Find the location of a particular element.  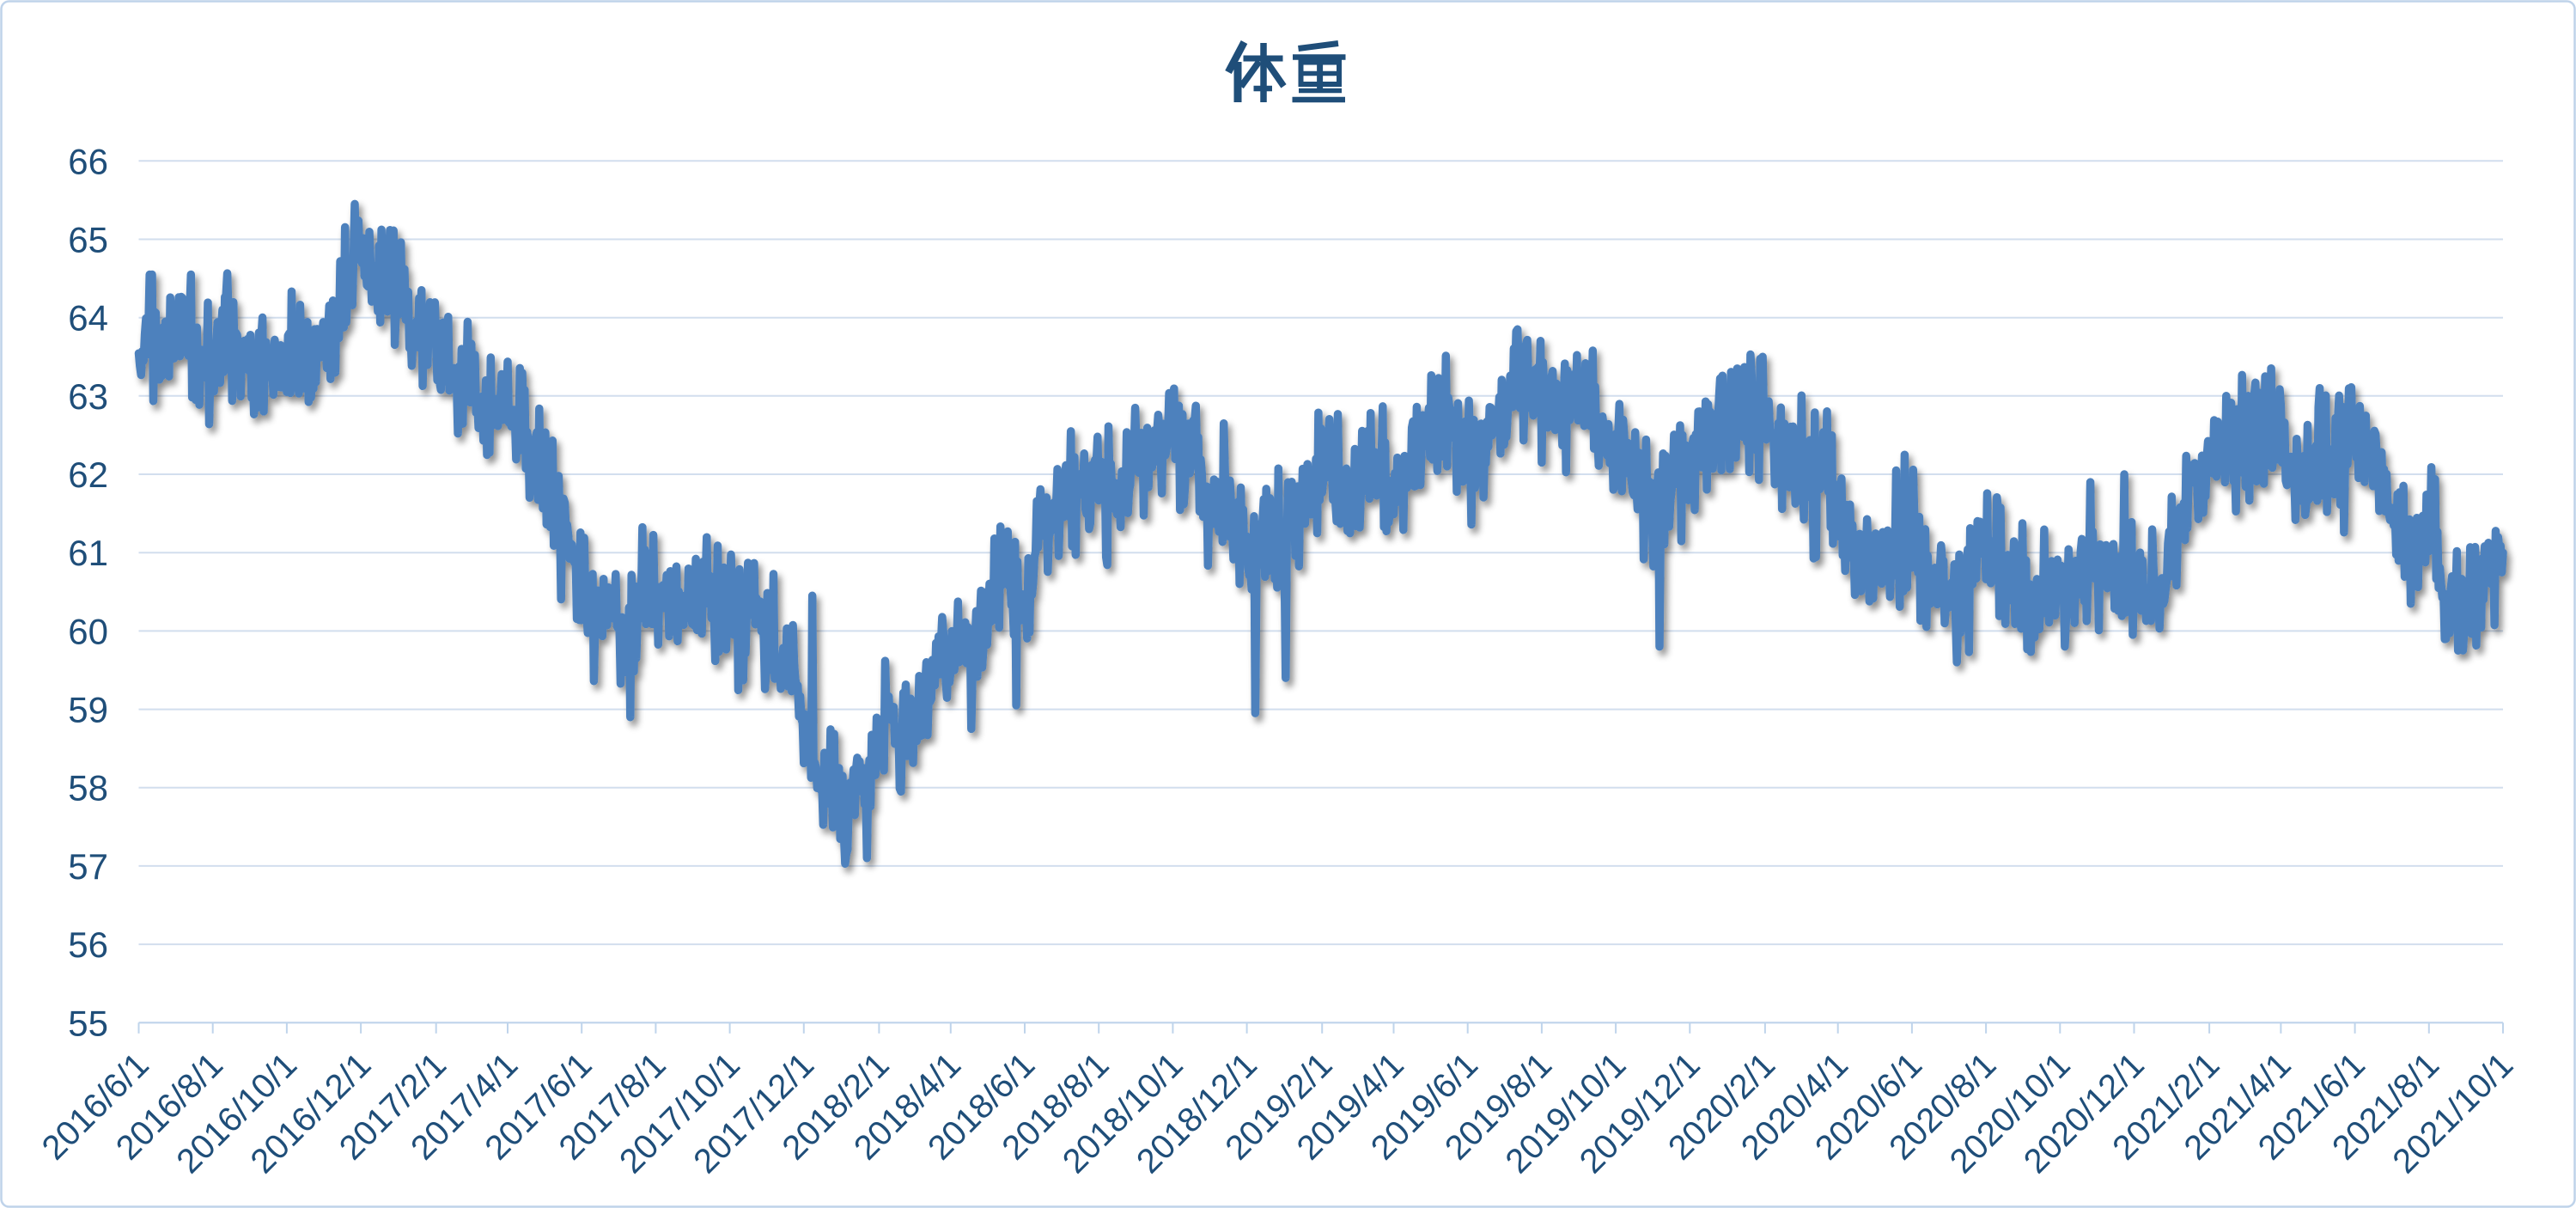

svg-text: 64 is located at coordinates (88, 318).